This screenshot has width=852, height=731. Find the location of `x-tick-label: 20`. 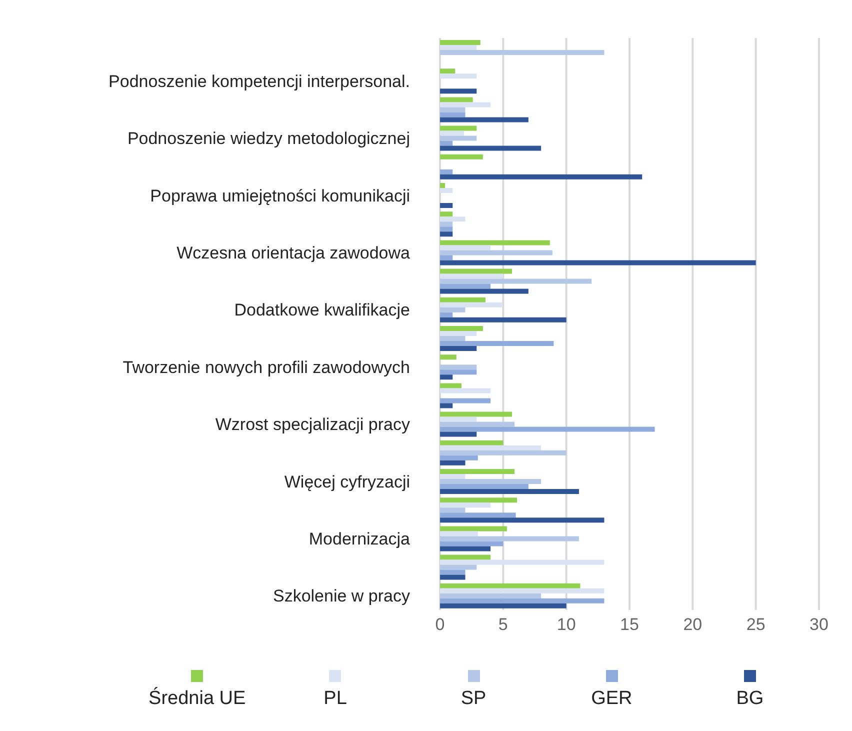

x-tick-label: 20 is located at coordinates (692, 624).